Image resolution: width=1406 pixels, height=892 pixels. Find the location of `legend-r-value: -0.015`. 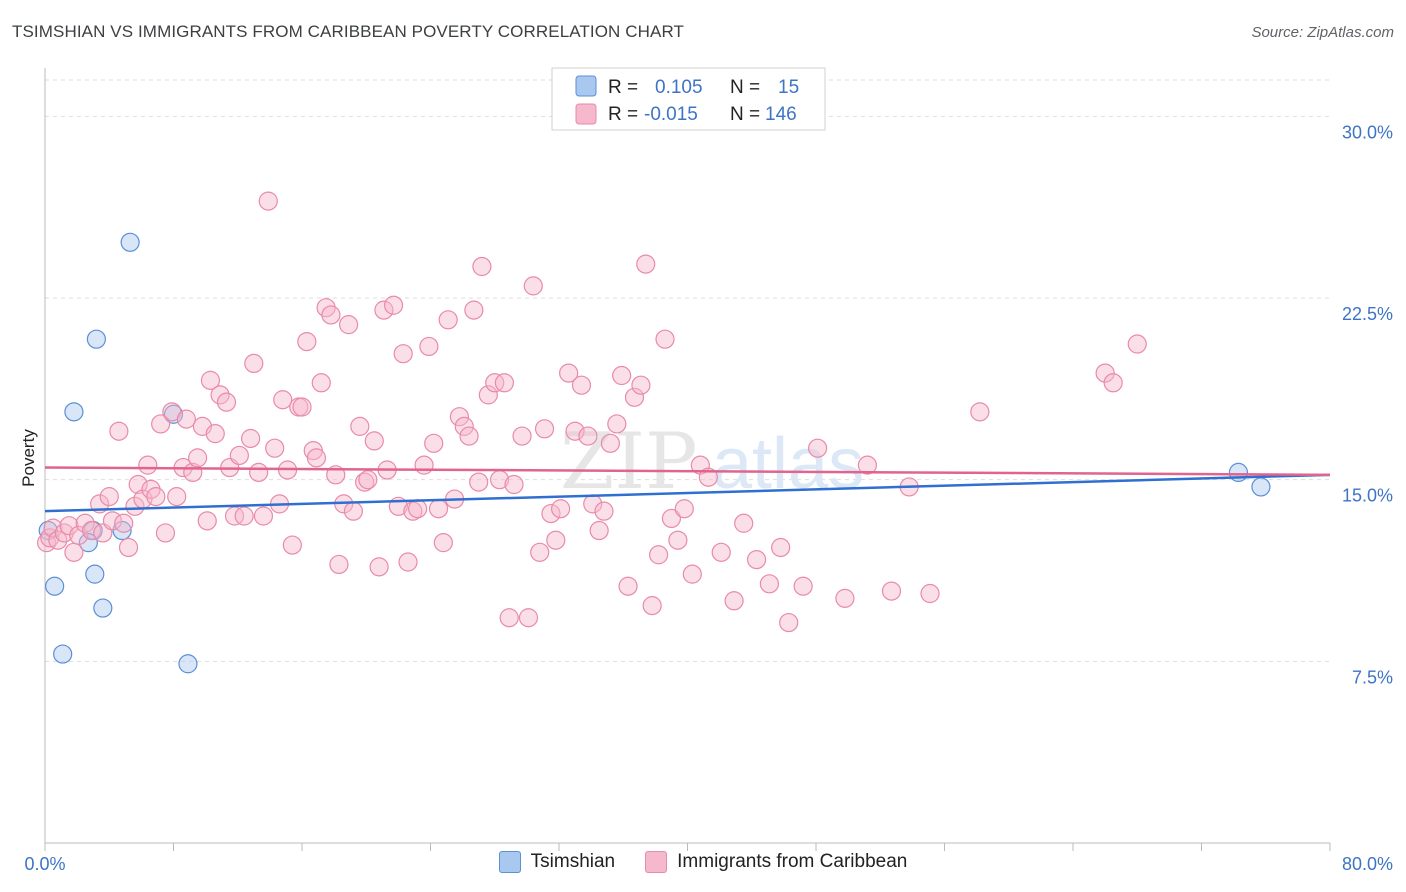

legend-r-value: -0.015 is located at coordinates (671, 114).